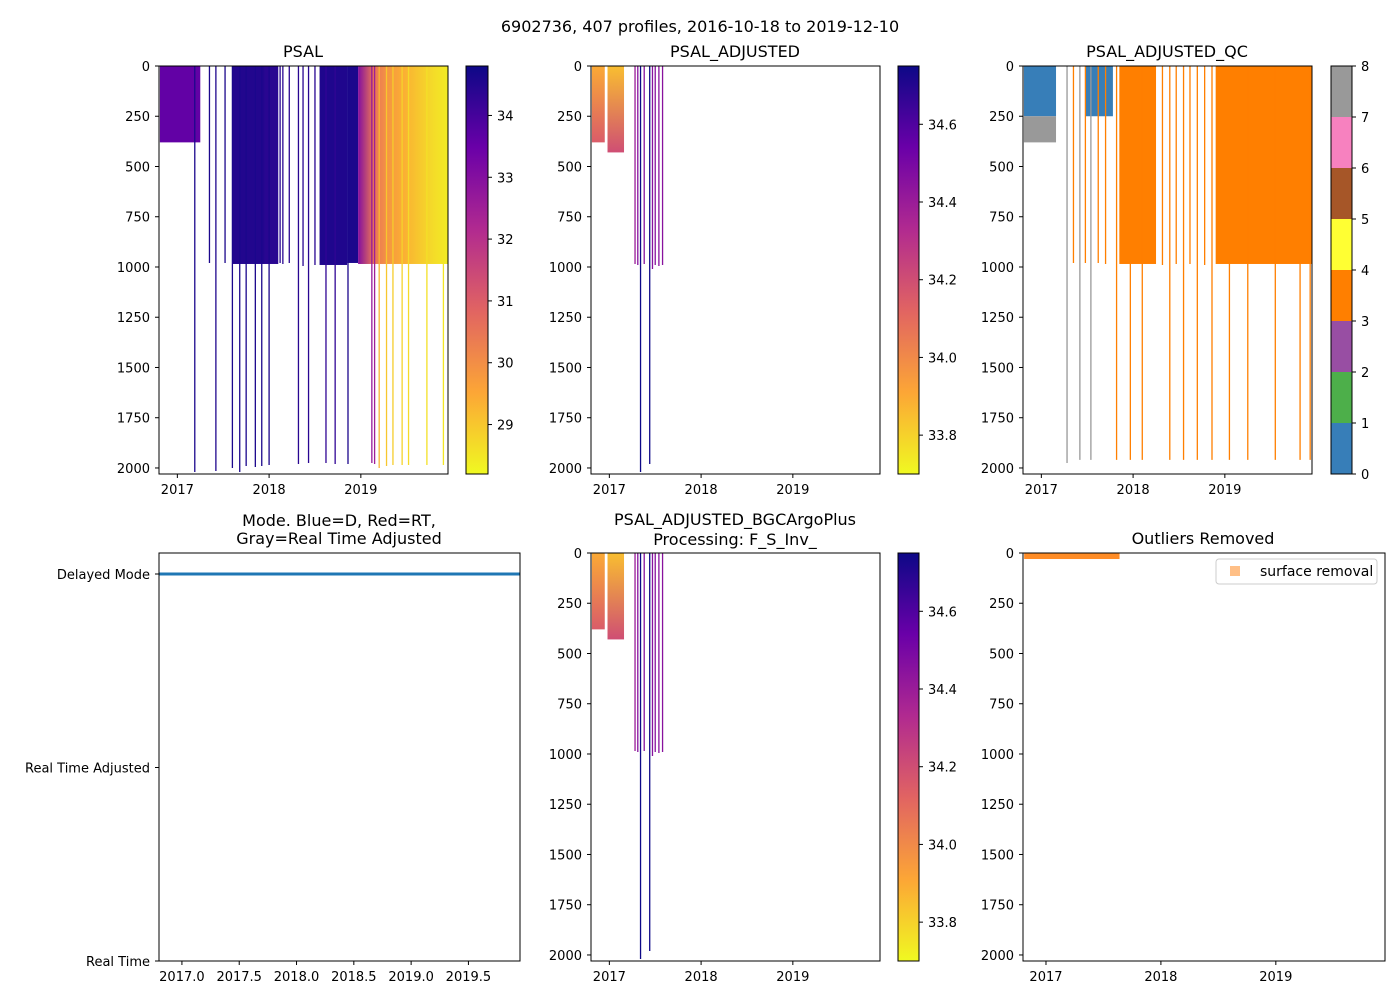  I want to click on psal_adj-cbar-label: 34.2, so click(942, 281).